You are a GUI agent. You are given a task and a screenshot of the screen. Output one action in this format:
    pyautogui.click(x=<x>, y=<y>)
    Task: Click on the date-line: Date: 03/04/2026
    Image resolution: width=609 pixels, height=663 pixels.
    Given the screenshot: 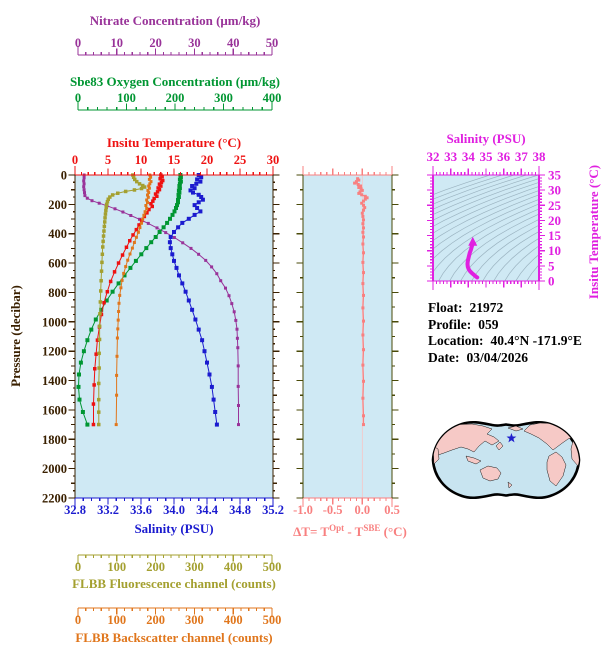 What is the action you would take?
    pyautogui.click(x=505, y=358)
    